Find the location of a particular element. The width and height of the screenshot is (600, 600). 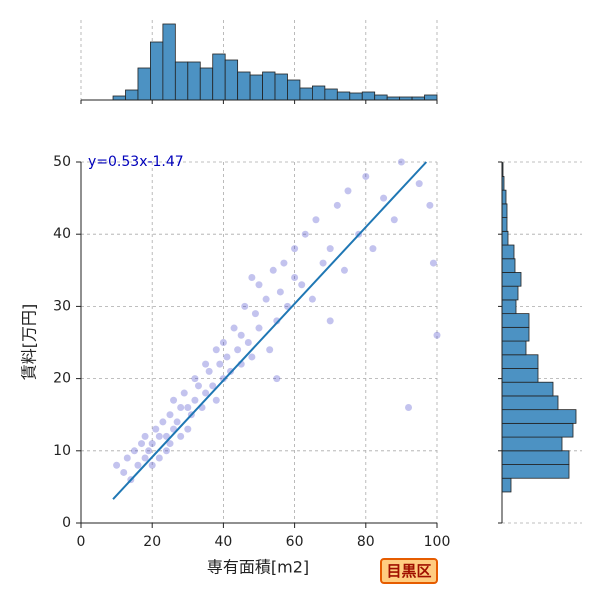

x-tick-label: 80 is located at coordinates (366, 542).